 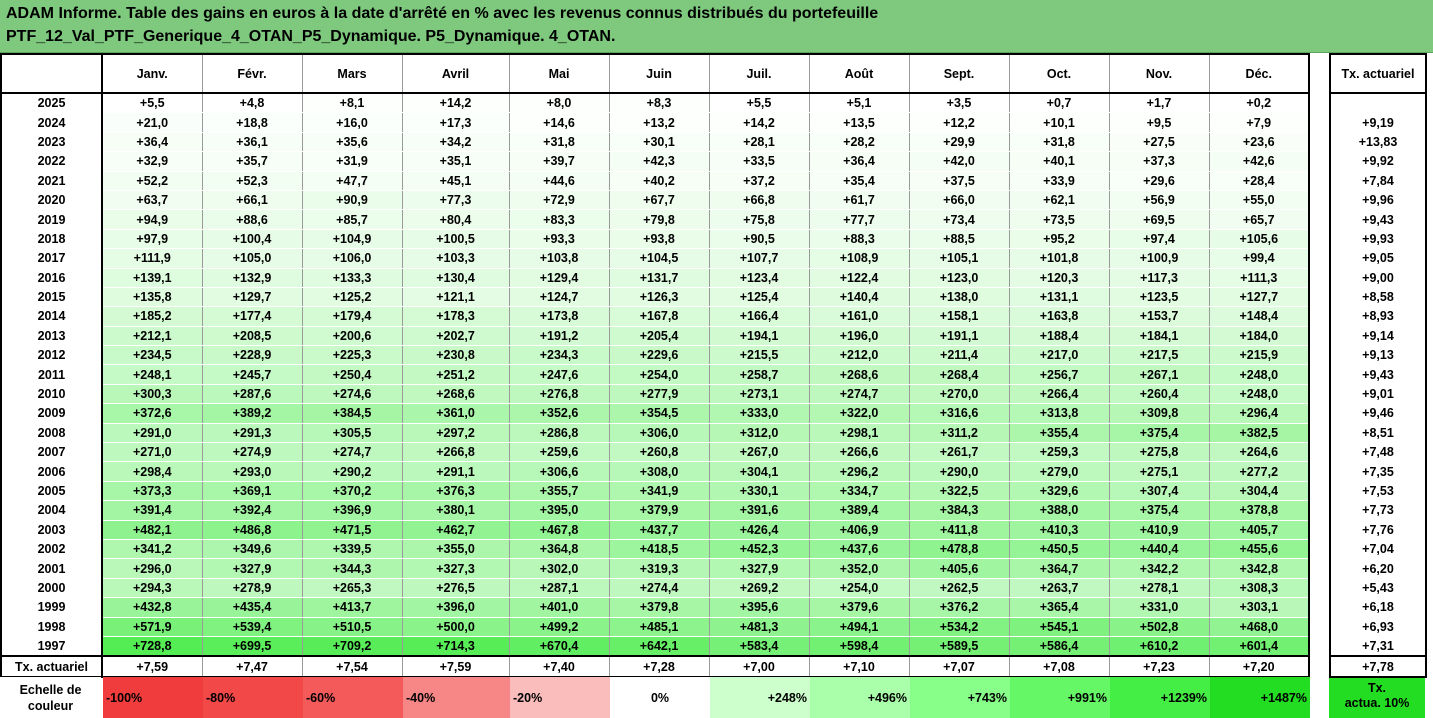 What do you see at coordinates (1259, 161) in the screenshot?
I see `gain-cell: +42,6` at bounding box center [1259, 161].